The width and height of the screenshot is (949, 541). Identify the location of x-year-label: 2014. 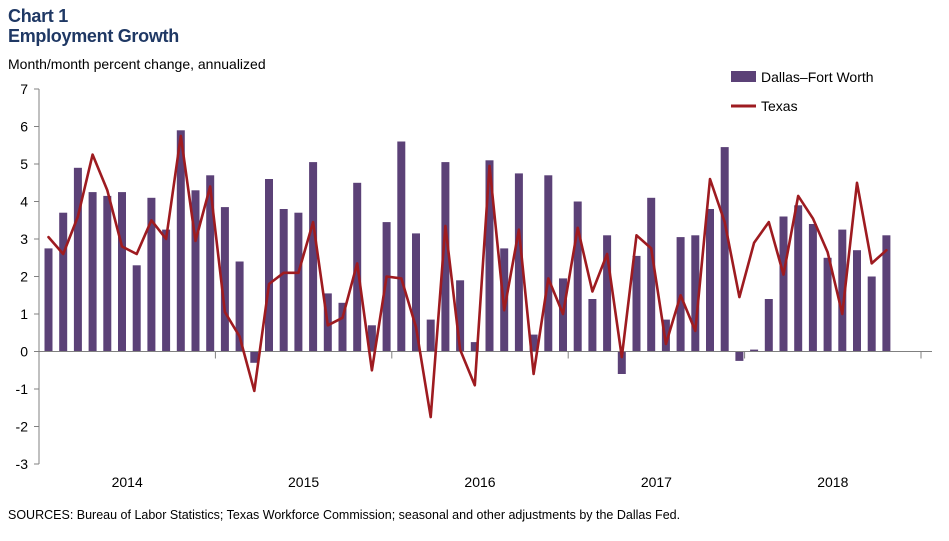
(127, 482).